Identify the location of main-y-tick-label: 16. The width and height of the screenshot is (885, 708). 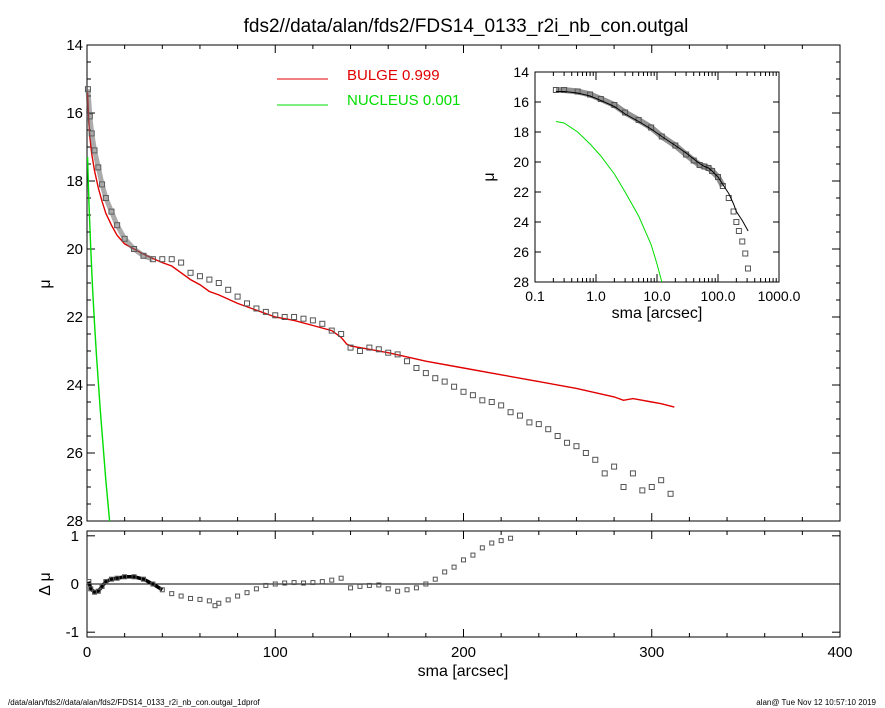
(74, 113).